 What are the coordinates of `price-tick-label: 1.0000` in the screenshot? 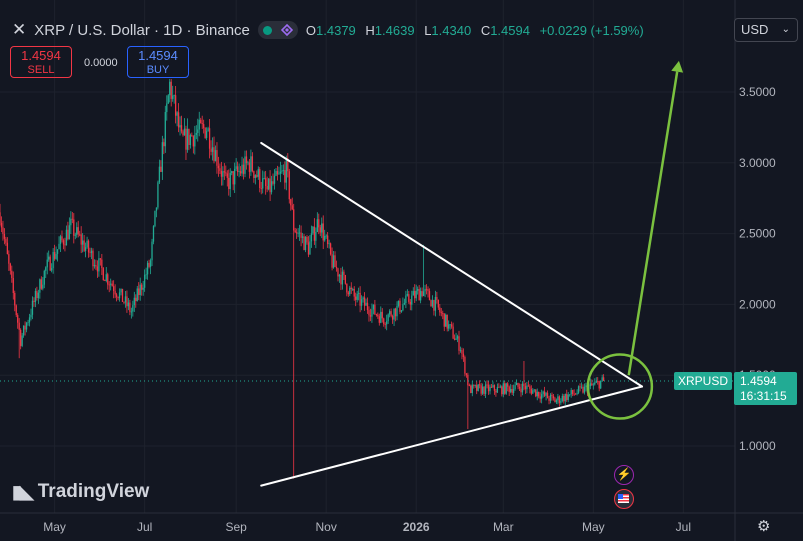 It's located at (757, 446).